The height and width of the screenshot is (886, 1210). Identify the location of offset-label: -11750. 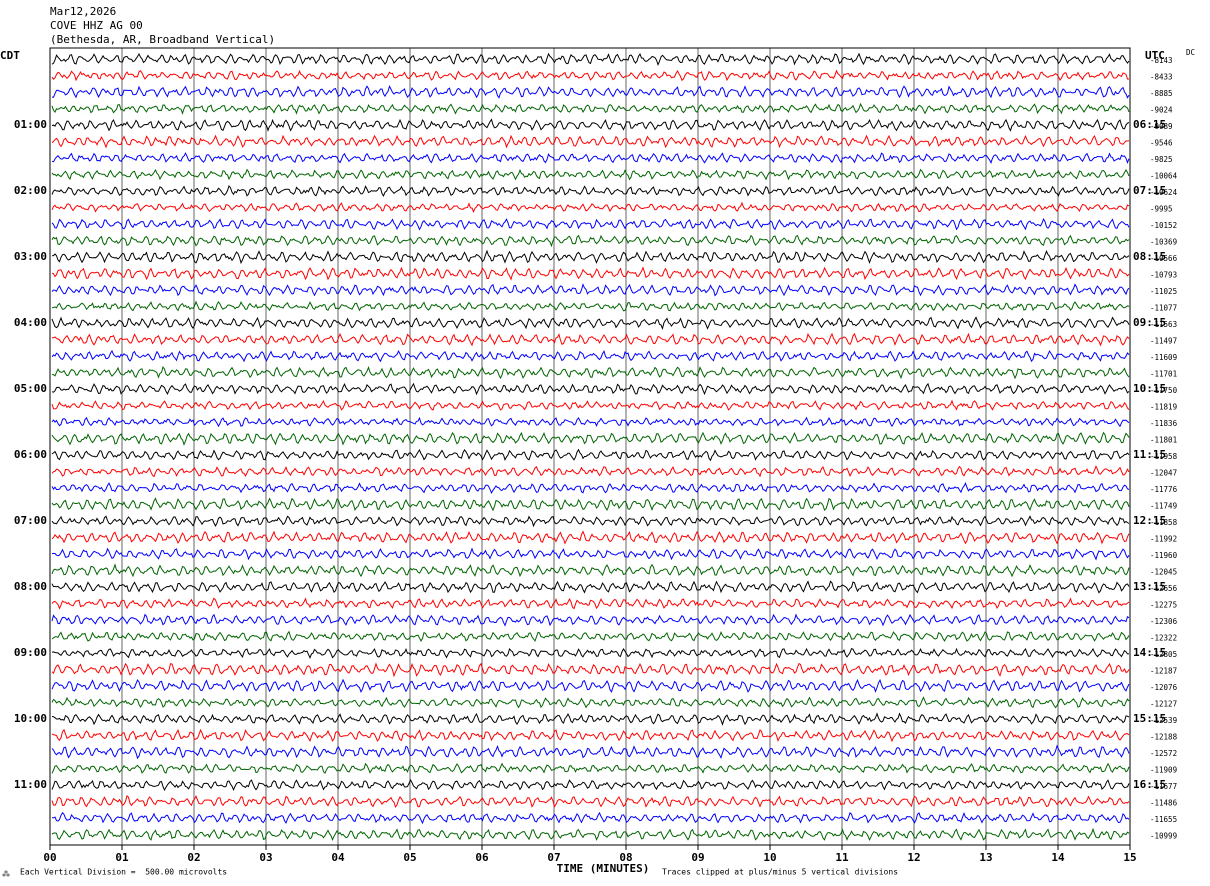
(1164, 390).